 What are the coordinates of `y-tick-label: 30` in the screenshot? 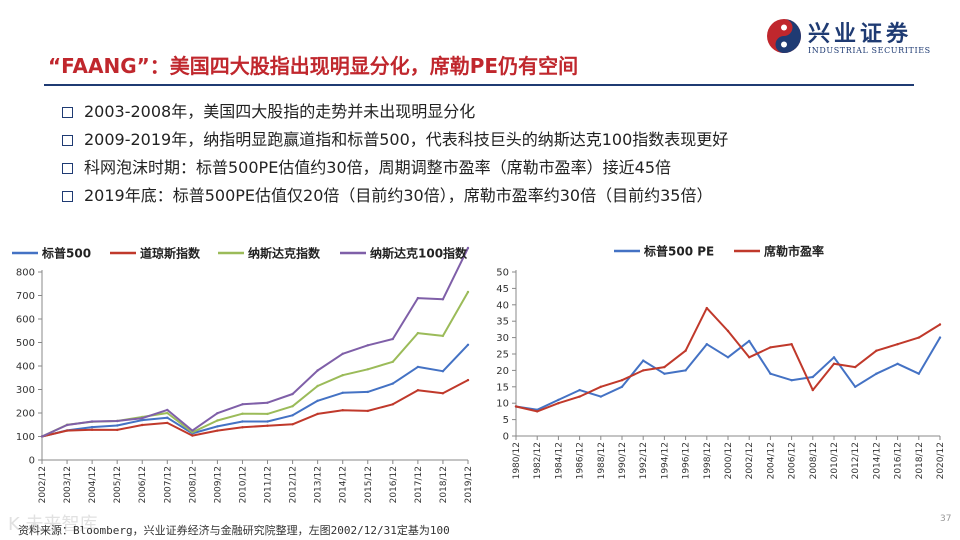 It's located at (502, 338).